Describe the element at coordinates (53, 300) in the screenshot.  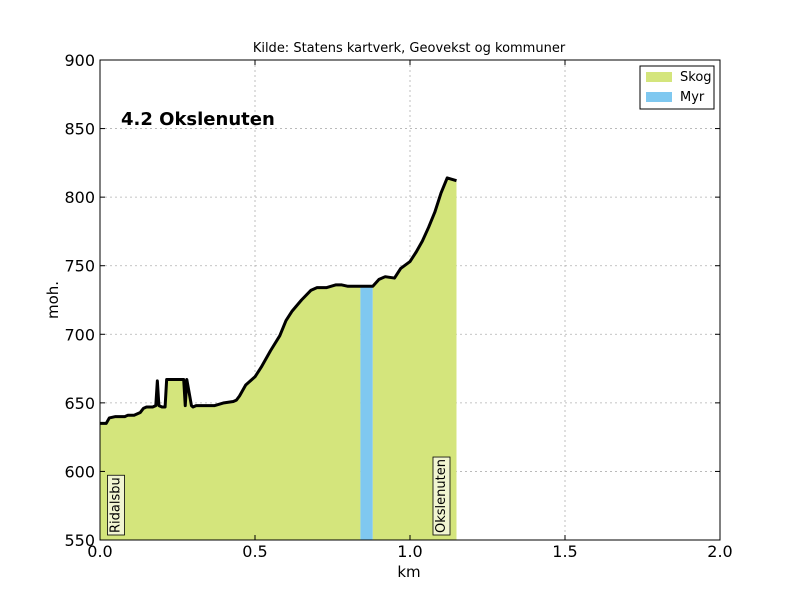
I see `y-axis-title: moh.` at that location.